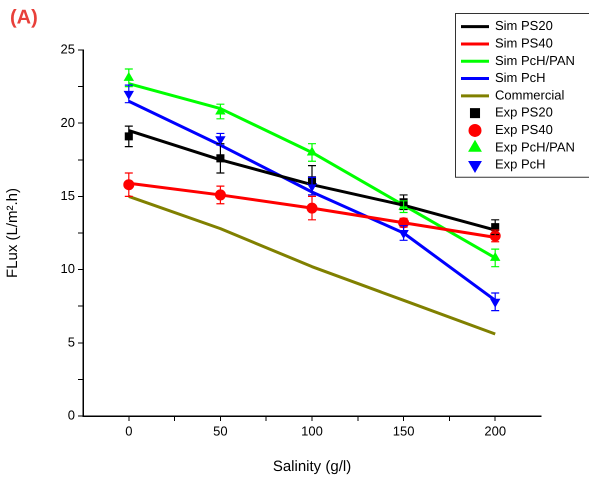 The image size is (589, 480). I want to click on legend-label: Sim PS40, so click(524, 43).